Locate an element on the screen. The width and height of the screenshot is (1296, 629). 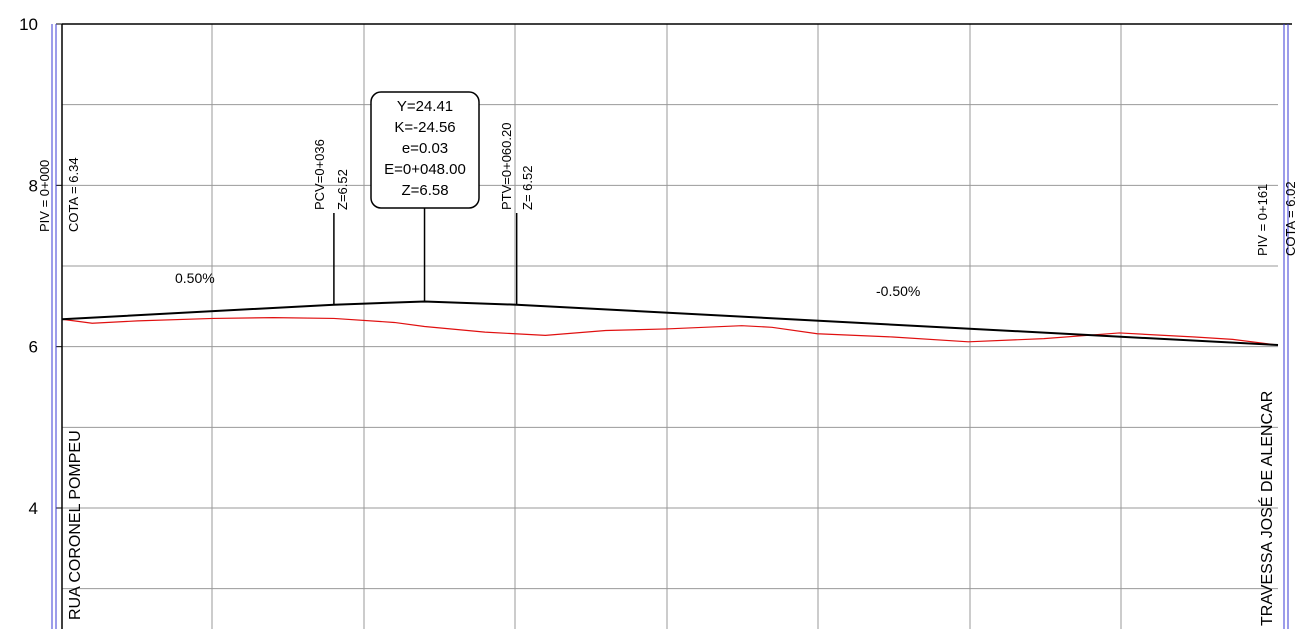
terrain-profile is located at coordinates (670, 331).